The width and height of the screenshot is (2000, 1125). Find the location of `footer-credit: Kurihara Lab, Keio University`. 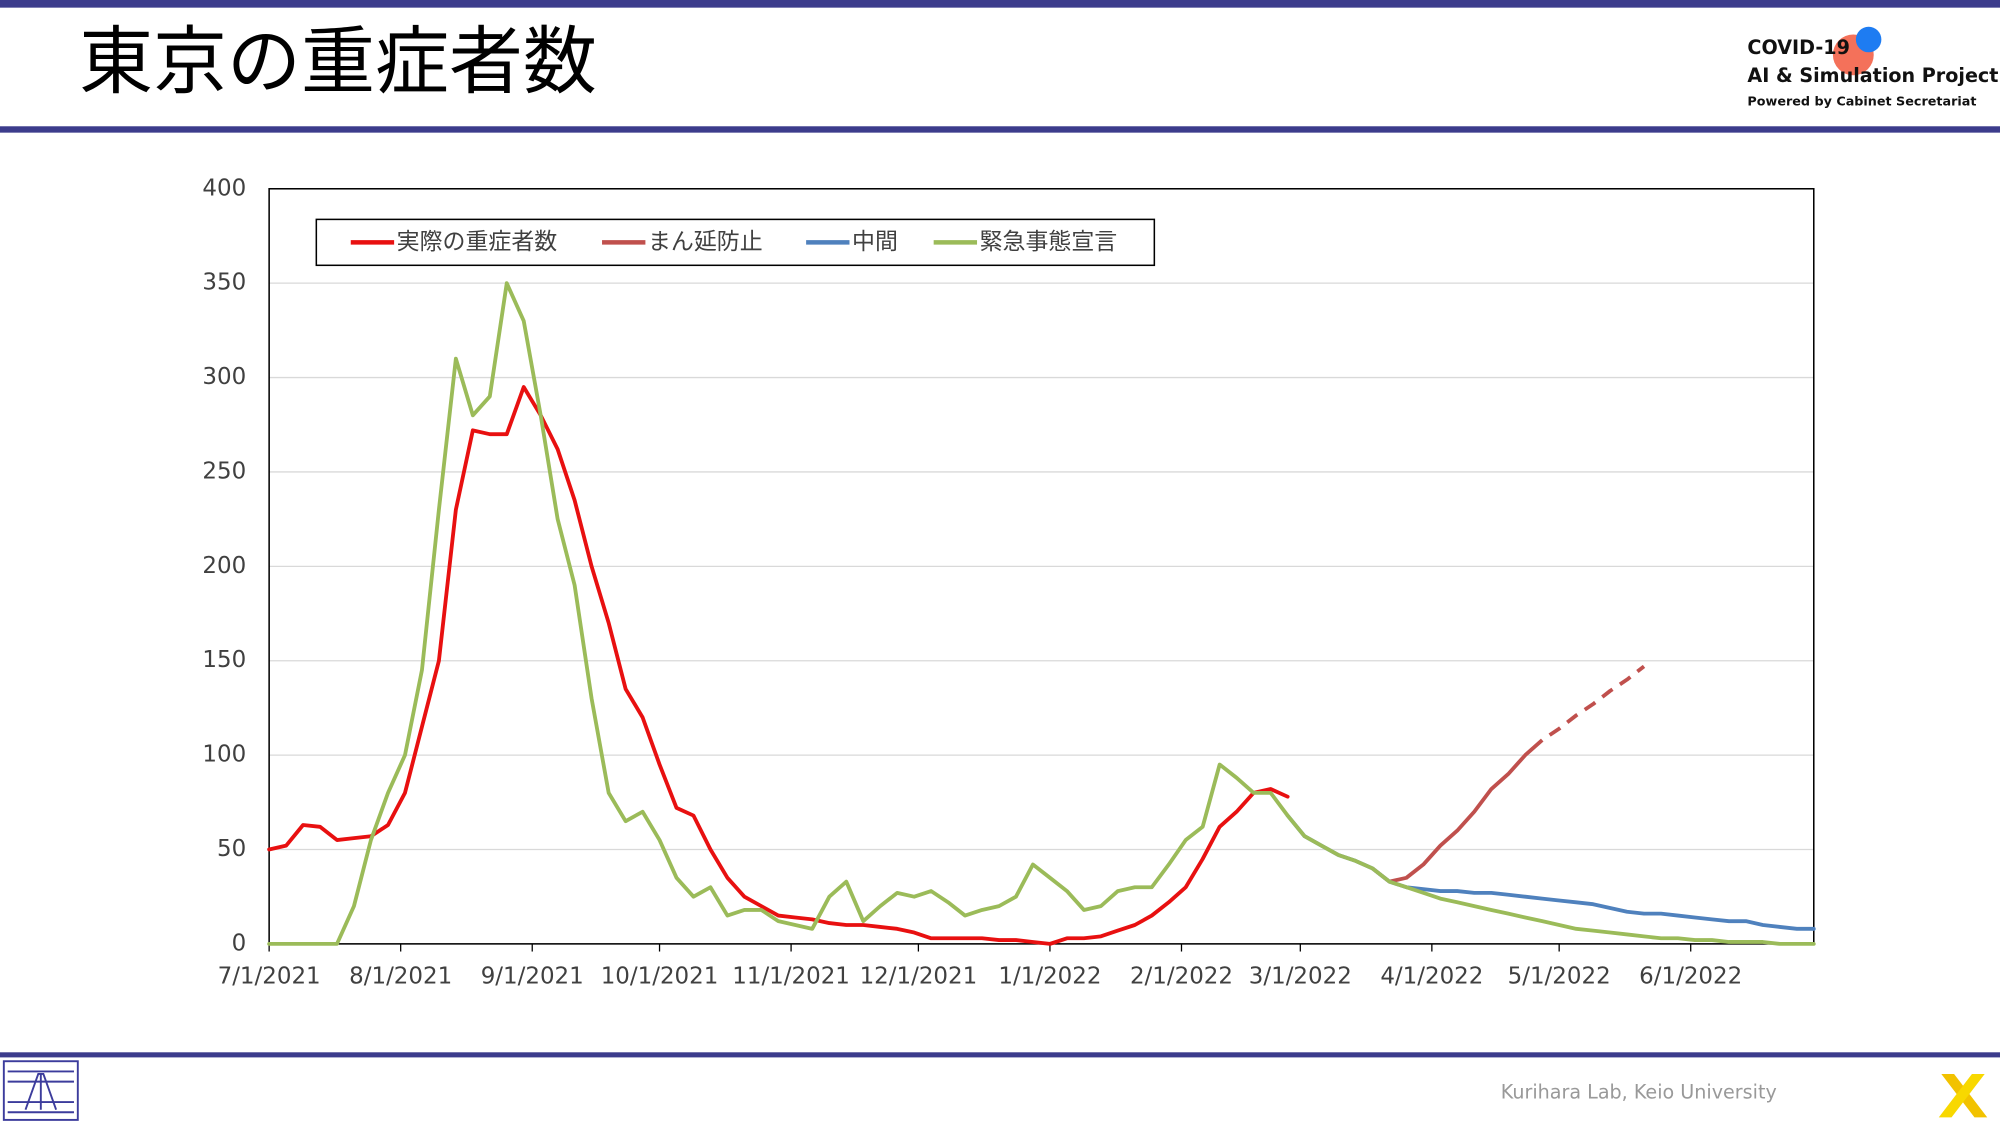

footer-credit: Kurihara Lab, Keio University is located at coordinates (1639, 1092).